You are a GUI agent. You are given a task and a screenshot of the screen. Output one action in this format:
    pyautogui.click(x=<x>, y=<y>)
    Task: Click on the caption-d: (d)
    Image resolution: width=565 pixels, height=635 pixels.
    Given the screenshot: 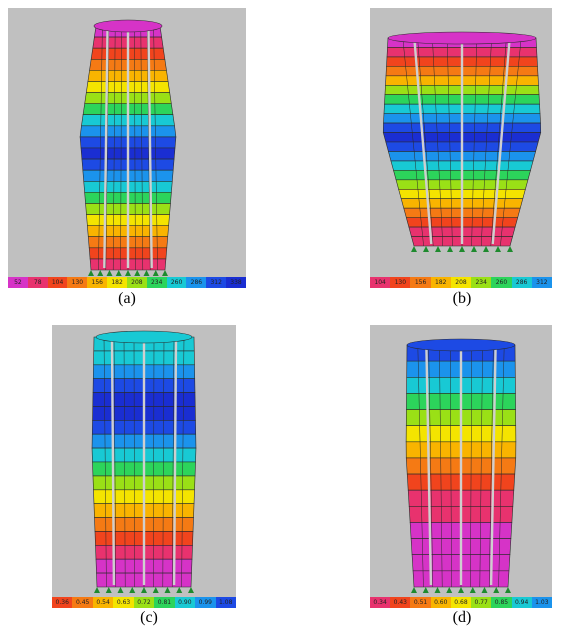 What is the action you would take?
    pyautogui.click(x=462, y=617)
    